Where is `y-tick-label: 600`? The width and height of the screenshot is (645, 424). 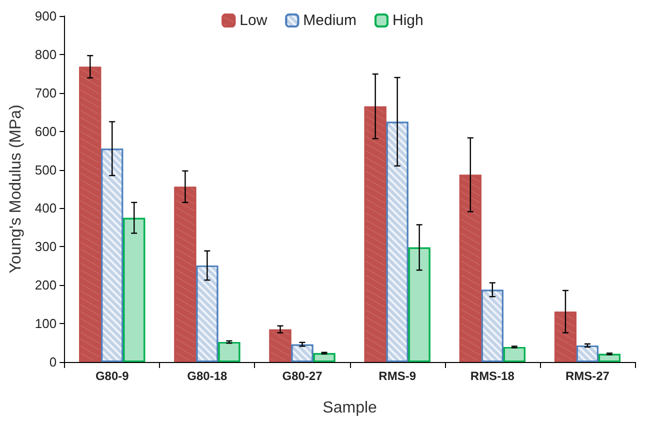 y-tick-label: 600 is located at coordinates (45, 131).